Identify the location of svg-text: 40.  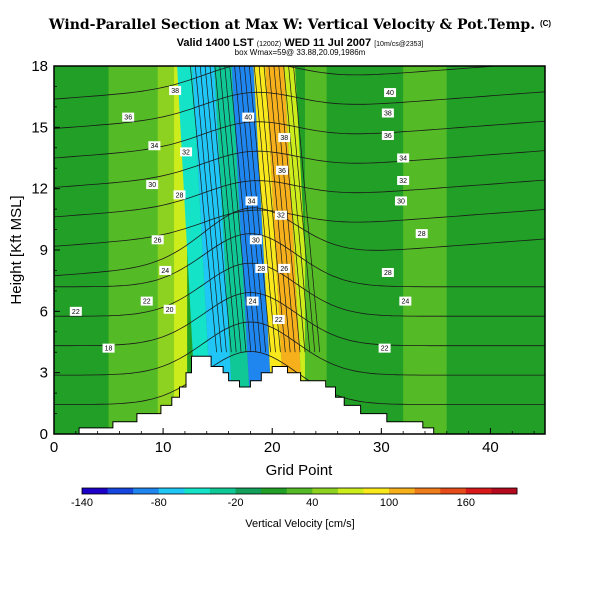
(248, 118).